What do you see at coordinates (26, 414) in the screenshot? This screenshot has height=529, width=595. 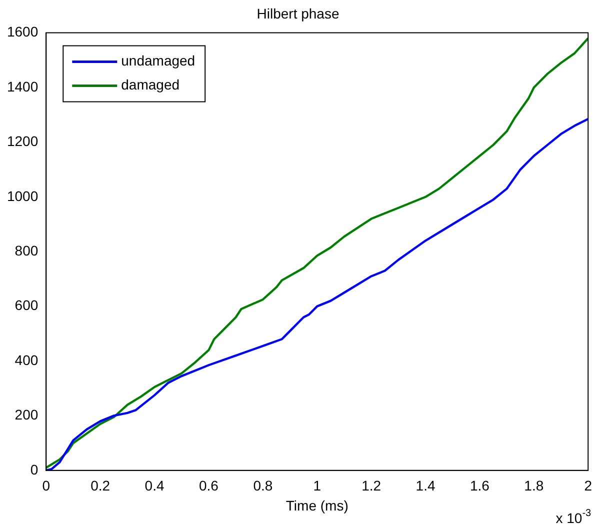 I see `y-tick-label: 200` at bounding box center [26, 414].